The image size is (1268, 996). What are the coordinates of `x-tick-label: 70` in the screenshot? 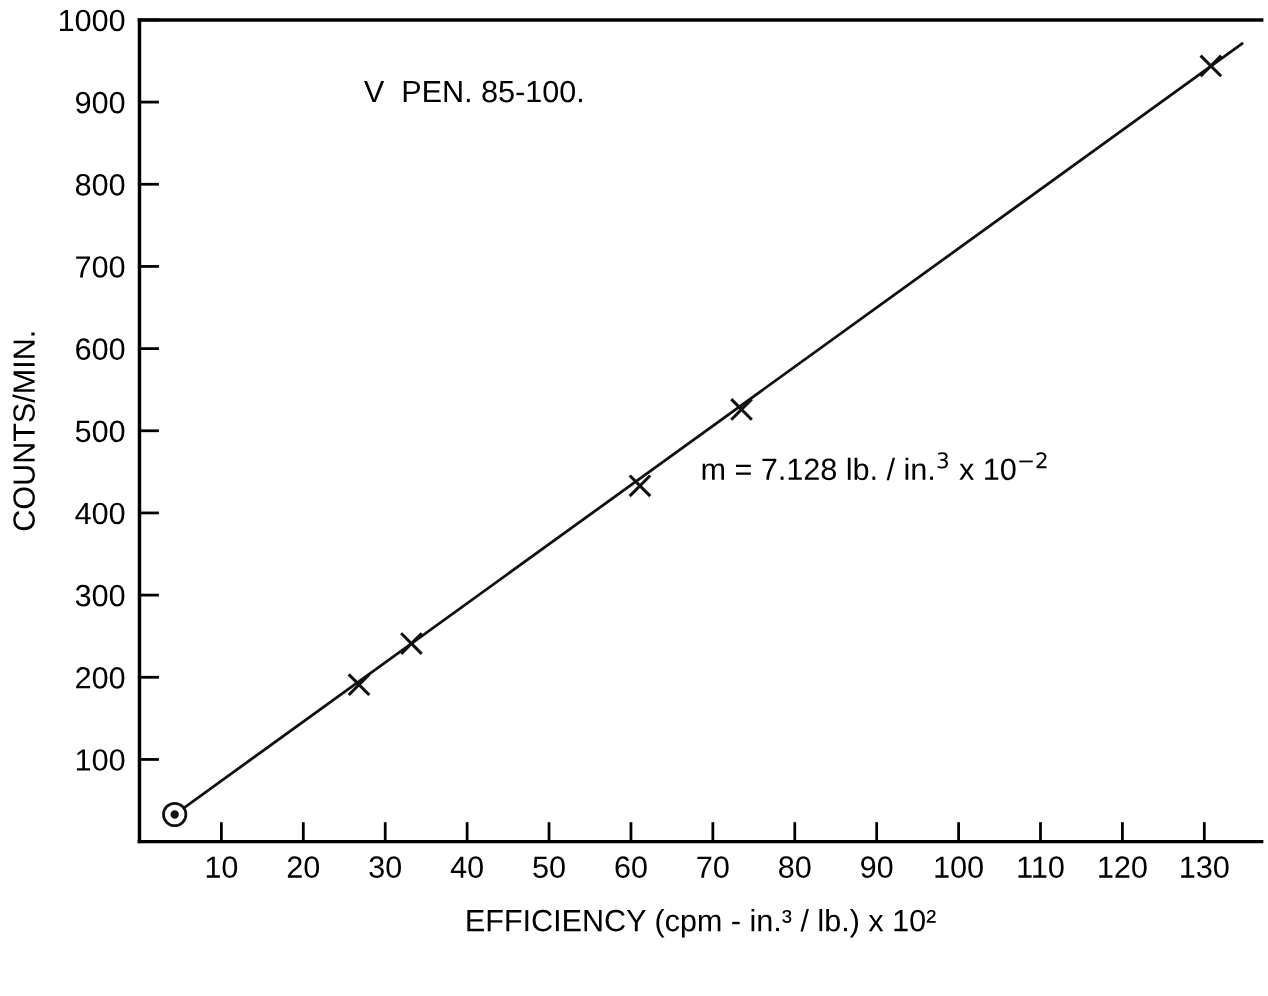 It's located at (713, 867).